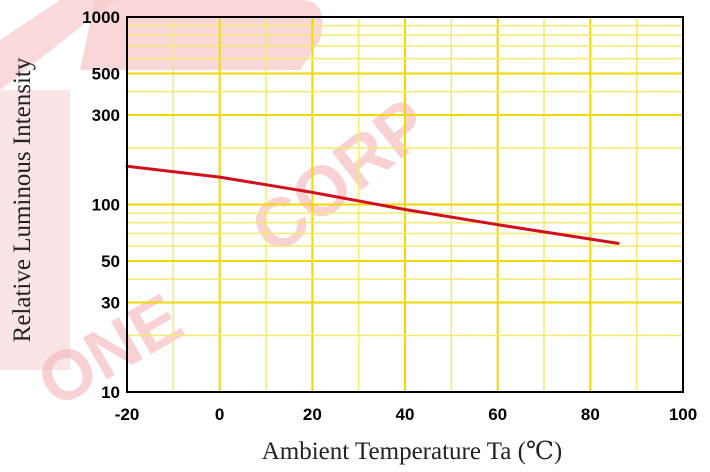  What do you see at coordinates (412, 451) in the screenshot?
I see `x-axis-title: Ambient Temperature Ta (℃)` at bounding box center [412, 451].